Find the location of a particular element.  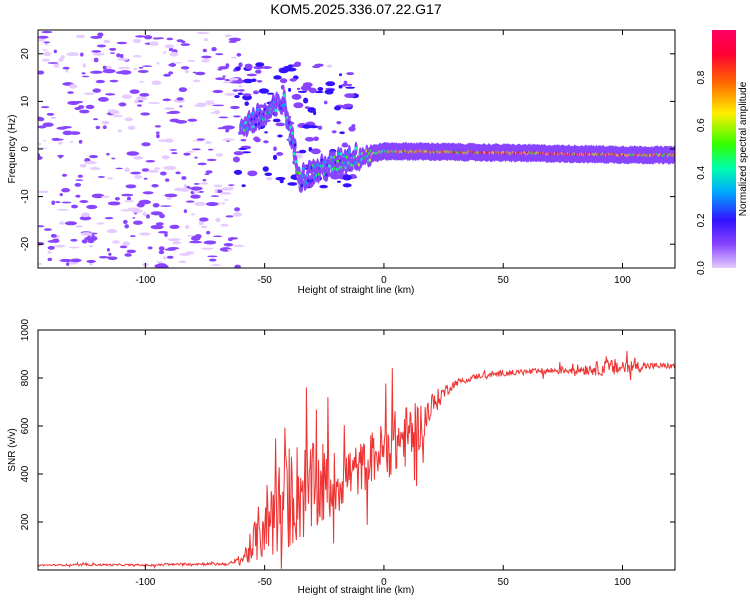

snr-x-axis-label: Height of straight line (km) is located at coordinates (356, 590).